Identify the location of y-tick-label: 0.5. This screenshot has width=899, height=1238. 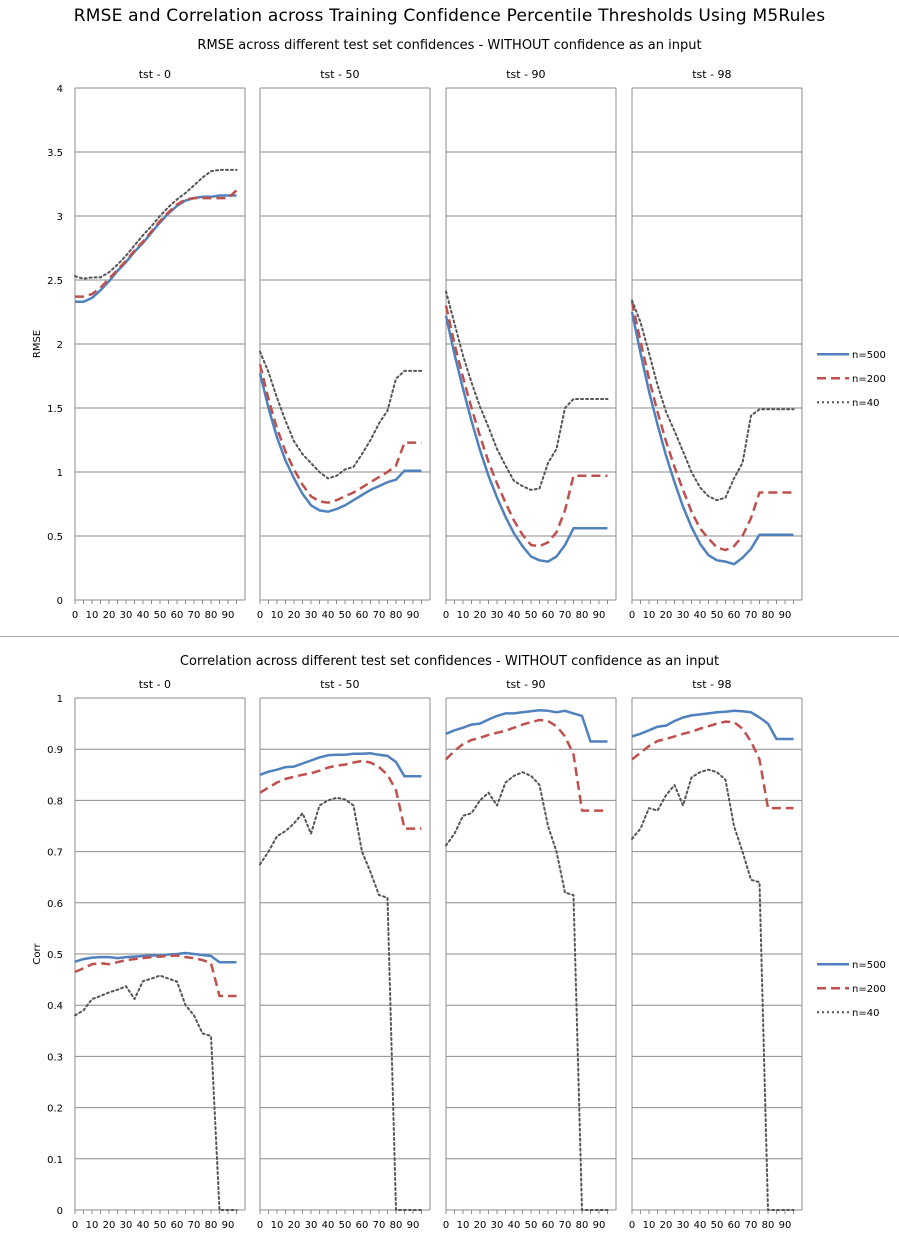
(55, 537).